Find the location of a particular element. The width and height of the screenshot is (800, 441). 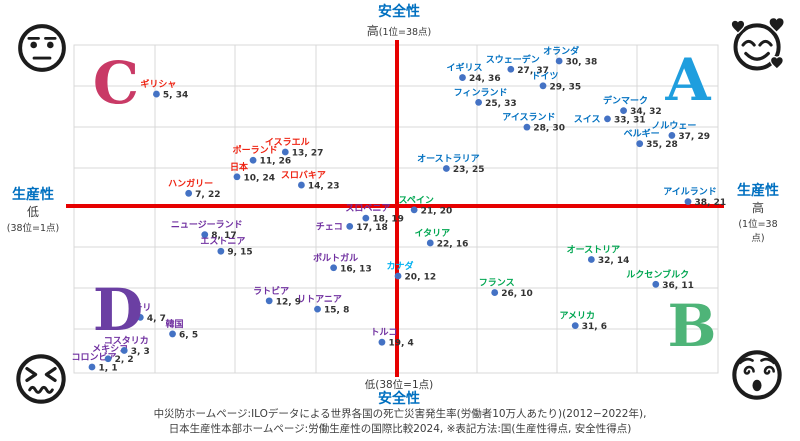

country-label-ポルトガル: ポルトガル is located at coordinates (335, 258).